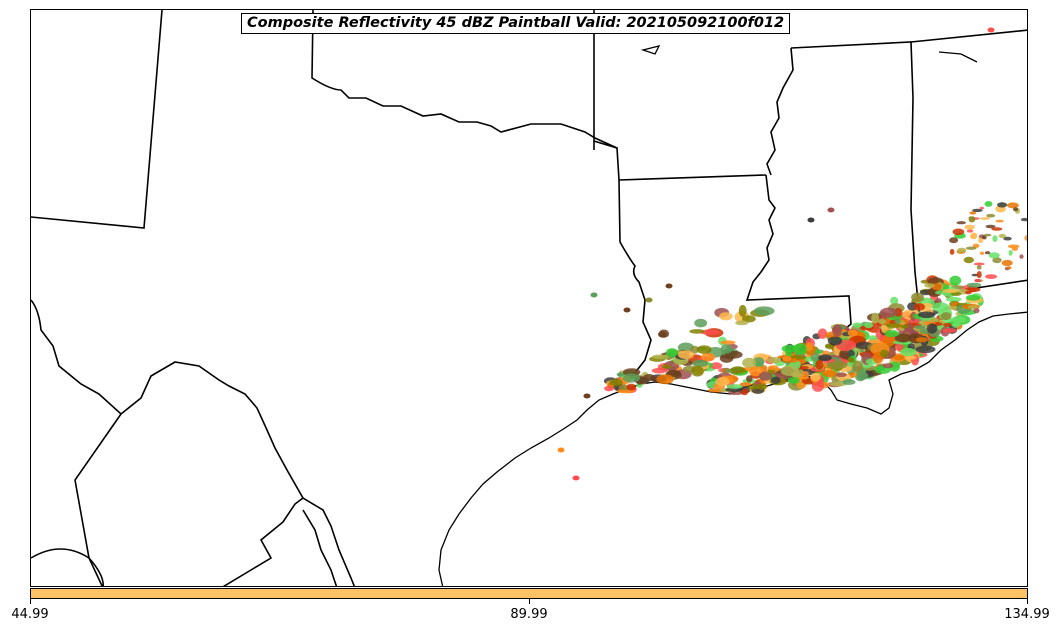 This screenshot has height=633, width=1062. I want to click on nm-border, so click(97, 119).